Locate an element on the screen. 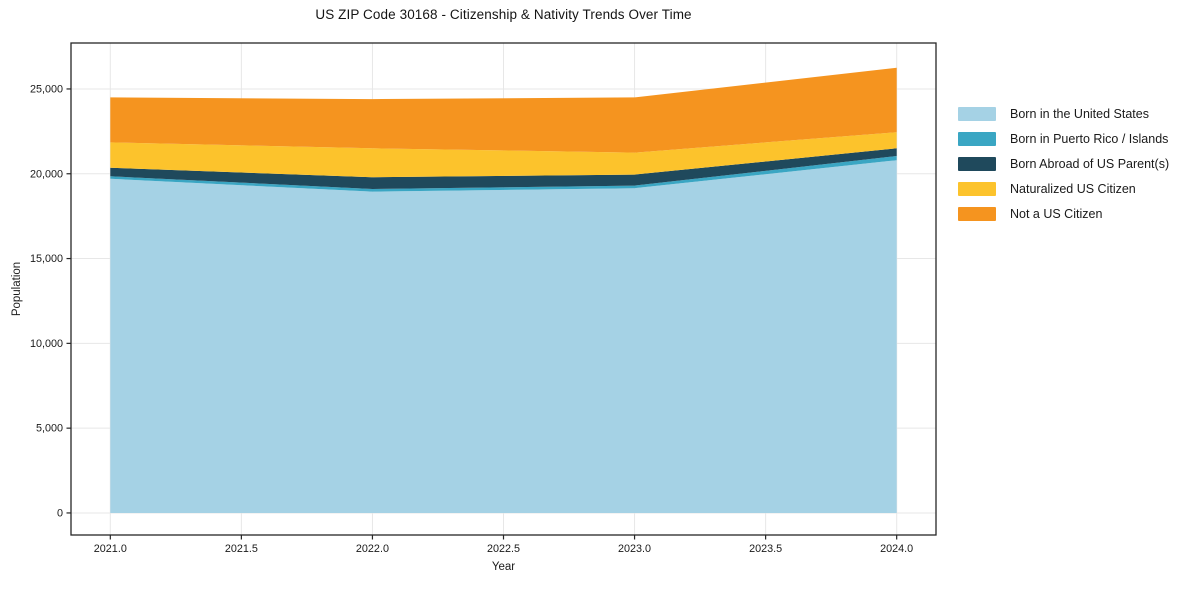 This screenshot has width=1189, height=590. x-tick-label: 2023.5 is located at coordinates (765, 549).